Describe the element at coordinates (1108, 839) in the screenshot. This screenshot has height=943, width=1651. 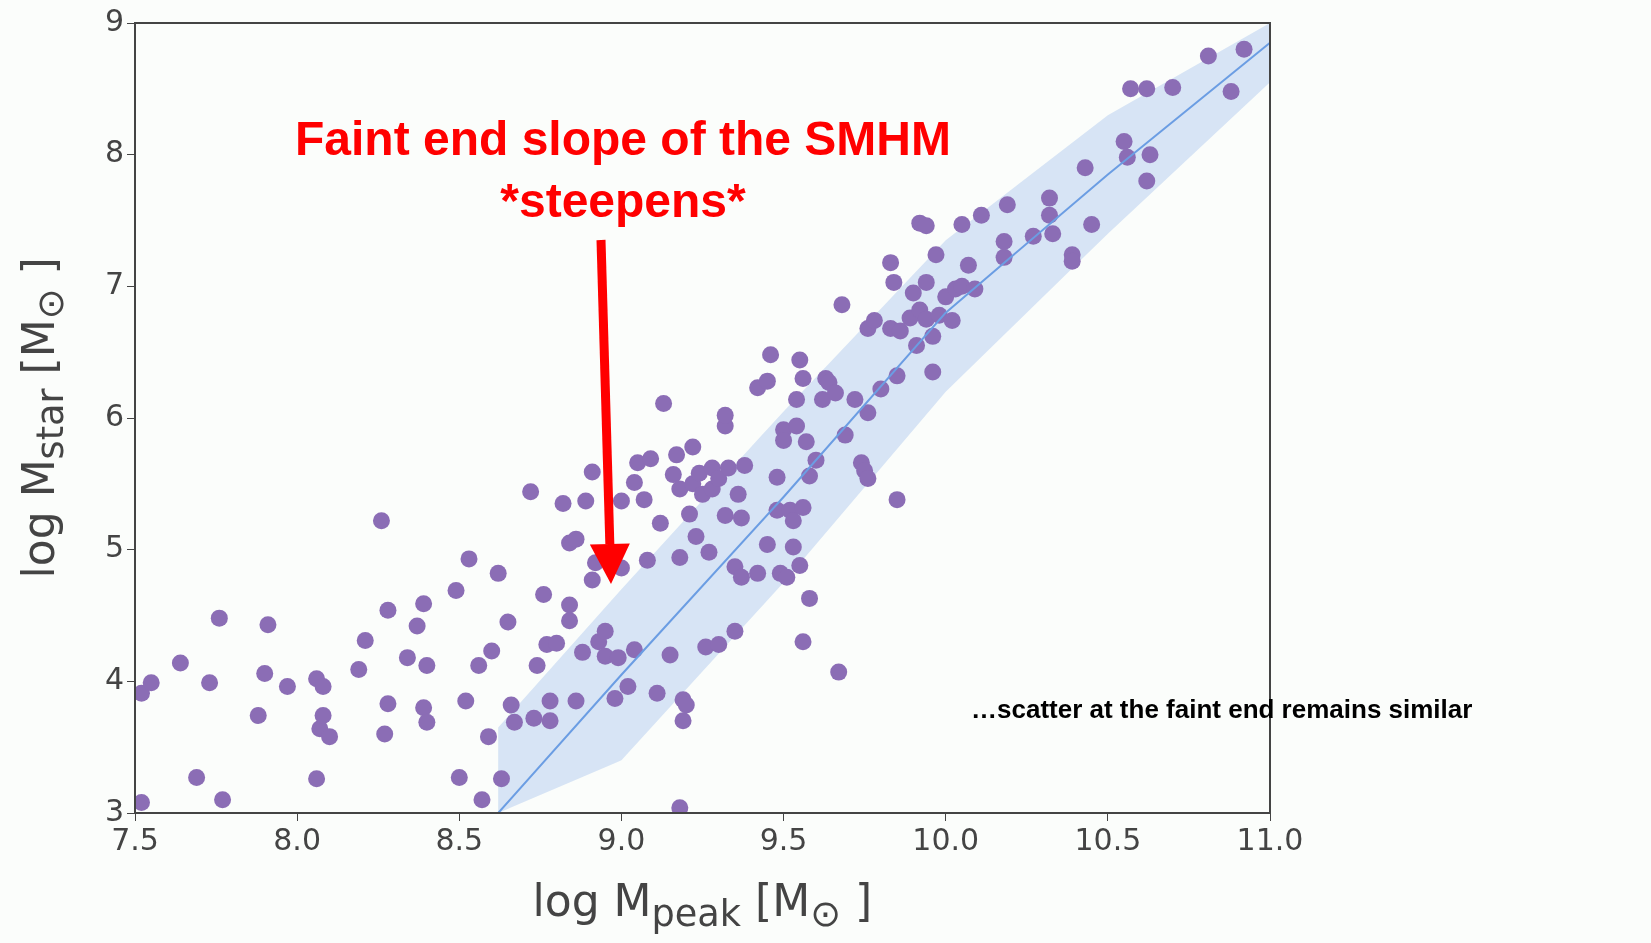
I see `x-tick-label: 10.5` at that location.